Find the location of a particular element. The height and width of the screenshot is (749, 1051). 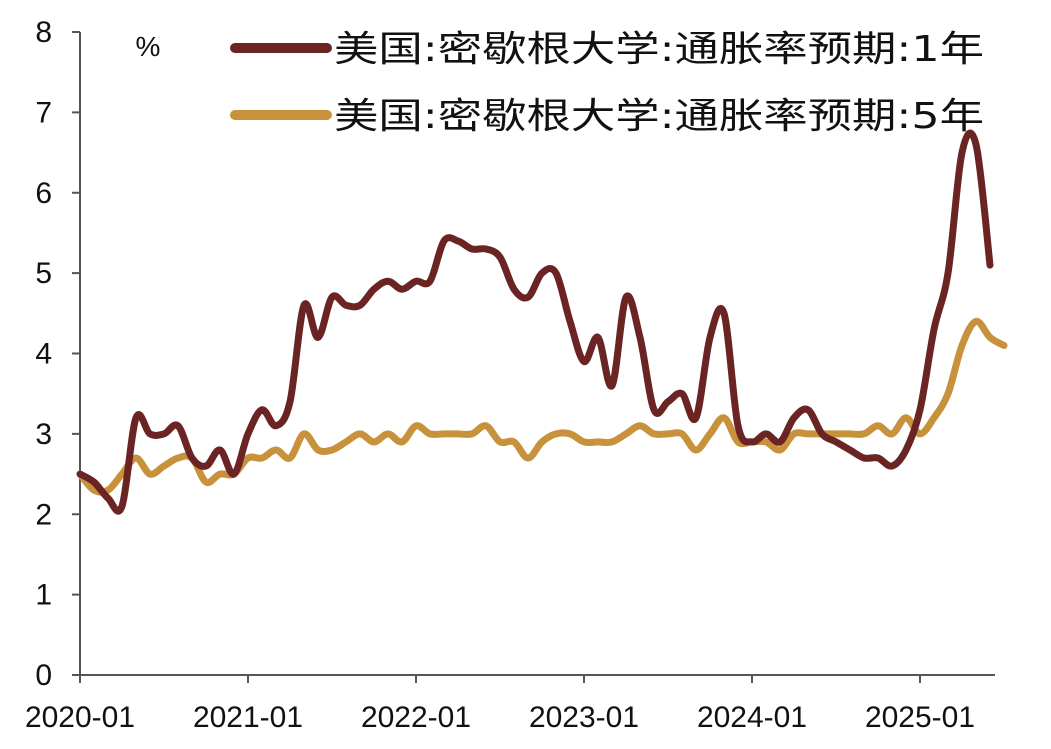

y-tick-label: 1 is located at coordinates (43, 595).